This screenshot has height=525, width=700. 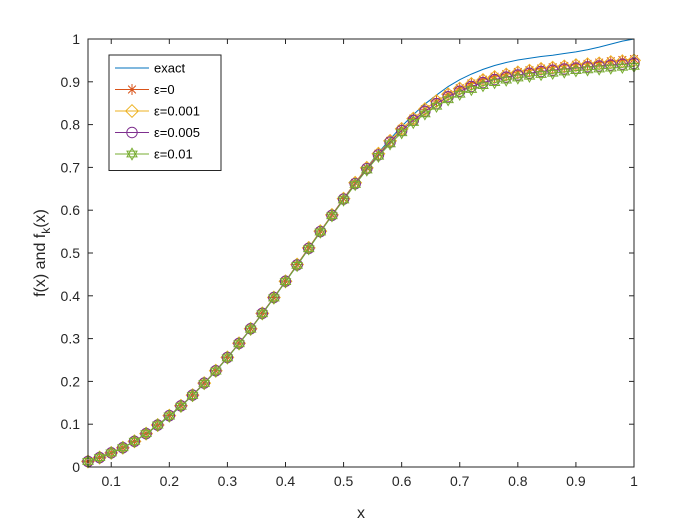 What do you see at coordinates (576, 481) in the screenshot?
I see `x-tick-label-8: 0.9` at bounding box center [576, 481].